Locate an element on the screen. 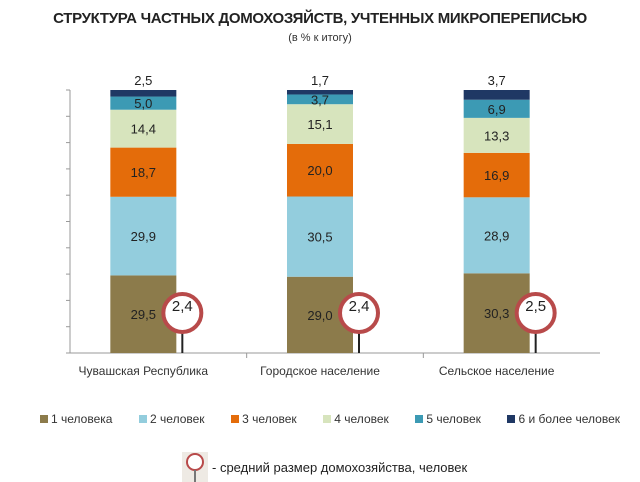 Image resolution: width=640 pixels, height=482 pixels. data-label: 13,3 is located at coordinates (496, 135).